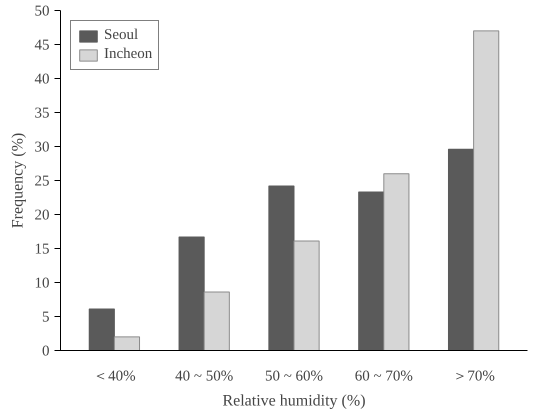 This screenshot has width=537, height=412. Describe the element at coordinates (383, 376) in the screenshot. I see `x-tick-label: 60 ~ 70%` at that location.